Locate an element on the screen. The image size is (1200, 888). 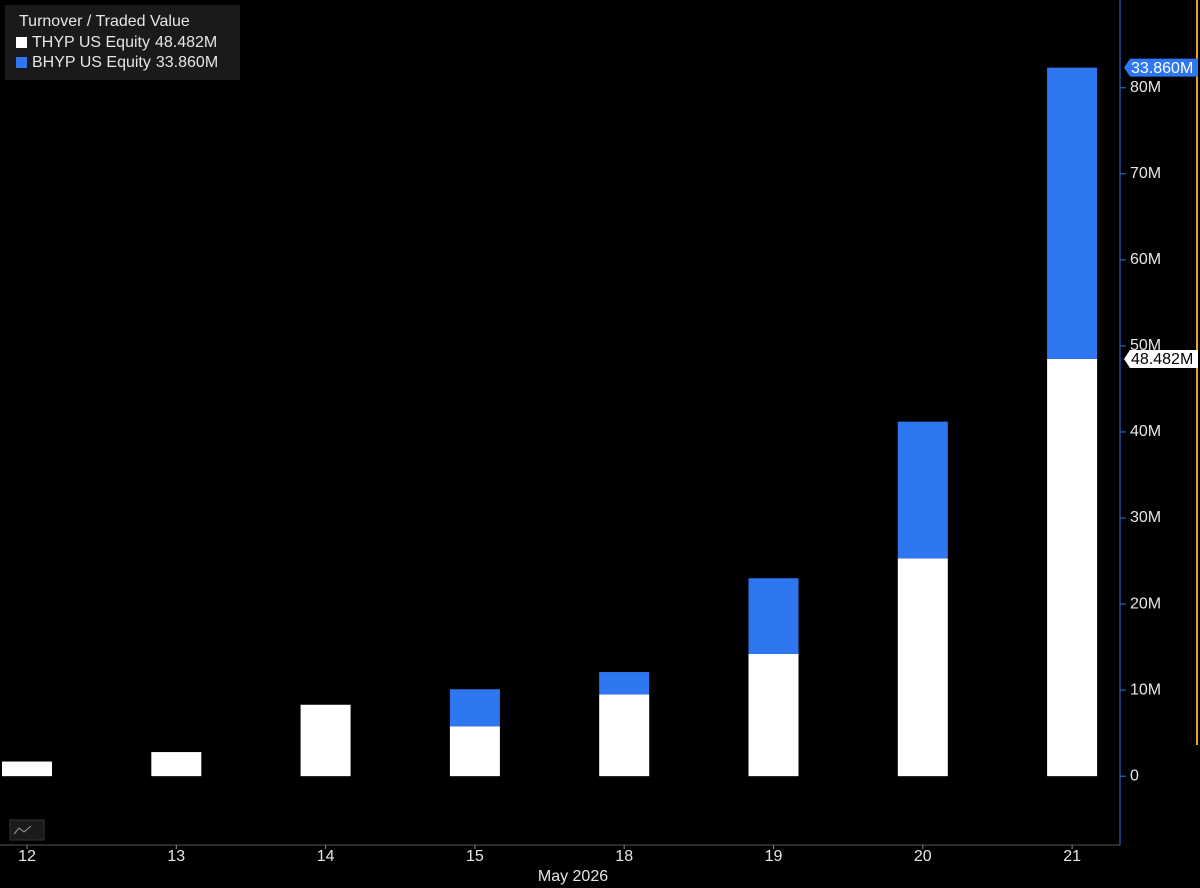
legend-label: BHYP US Equity is located at coordinates (91, 62).